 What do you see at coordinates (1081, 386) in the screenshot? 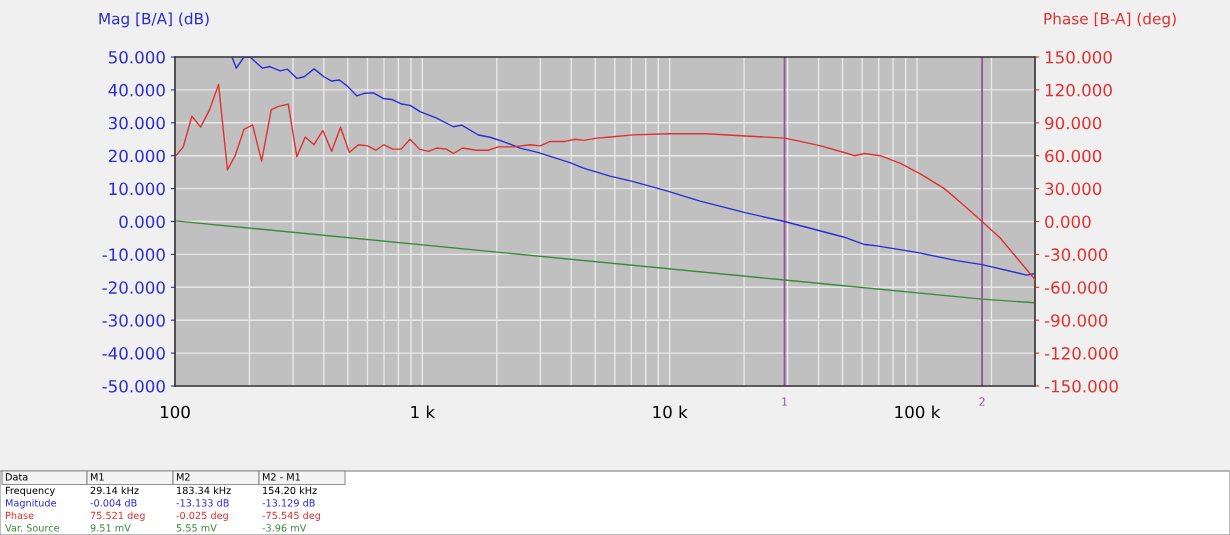
I see `y2-tick-label: -150.000` at bounding box center [1081, 386].